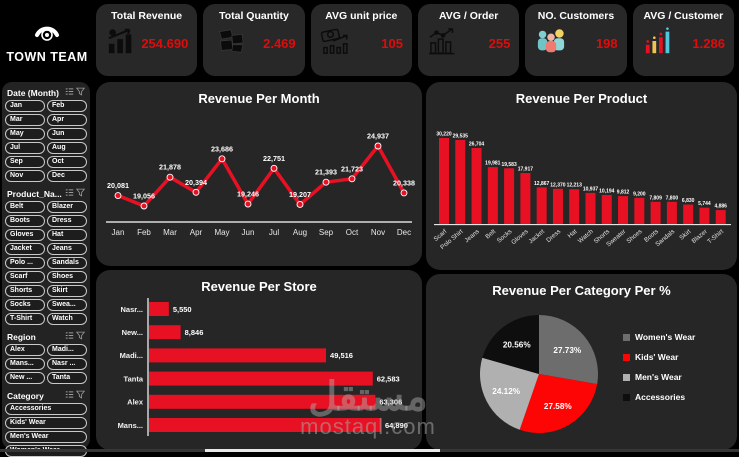 The width and height of the screenshot is (739, 457). Describe the element at coordinates (25, 106) in the screenshot. I see `slicer-item-jan: Jan` at that location.